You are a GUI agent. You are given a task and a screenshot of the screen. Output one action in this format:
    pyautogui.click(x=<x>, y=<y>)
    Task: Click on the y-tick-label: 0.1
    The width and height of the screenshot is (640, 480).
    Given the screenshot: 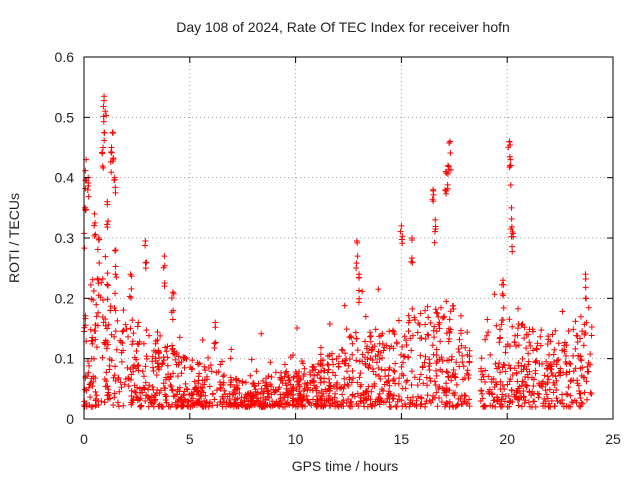 What is the action you would take?
    pyautogui.click(x=65, y=359)
    